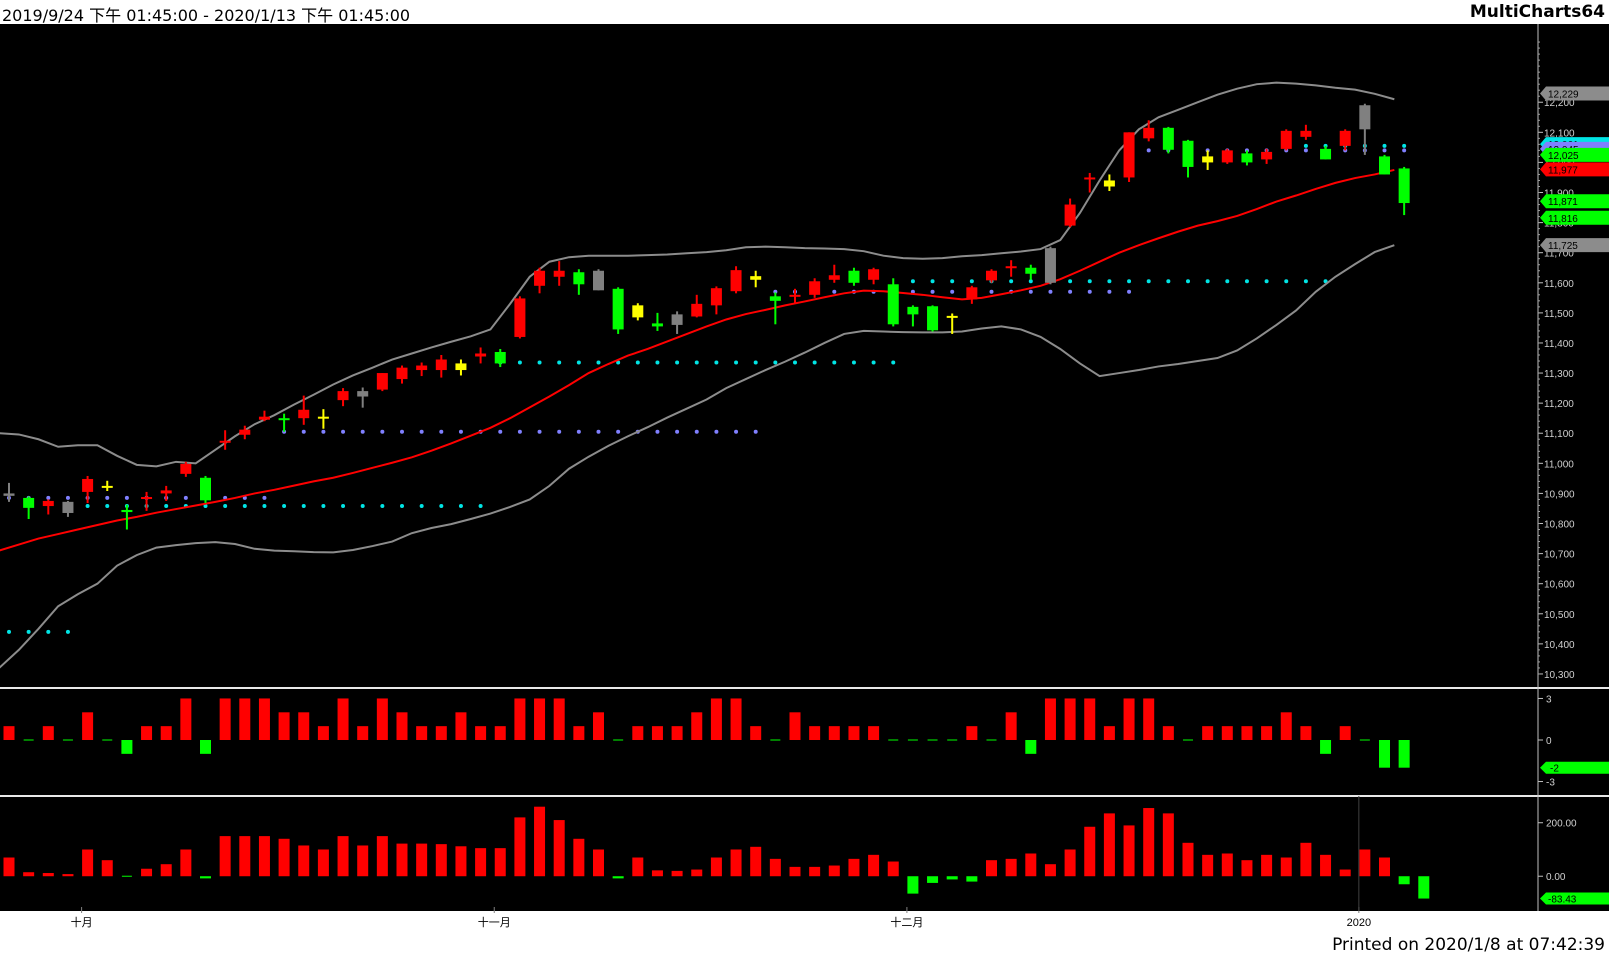 The width and height of the screenshot is (1609, 957). What do you see at coordinates (1562, 900) in the screenshot?
I see `value-marker-label: -83.43` at bounding box center [1562, 900].